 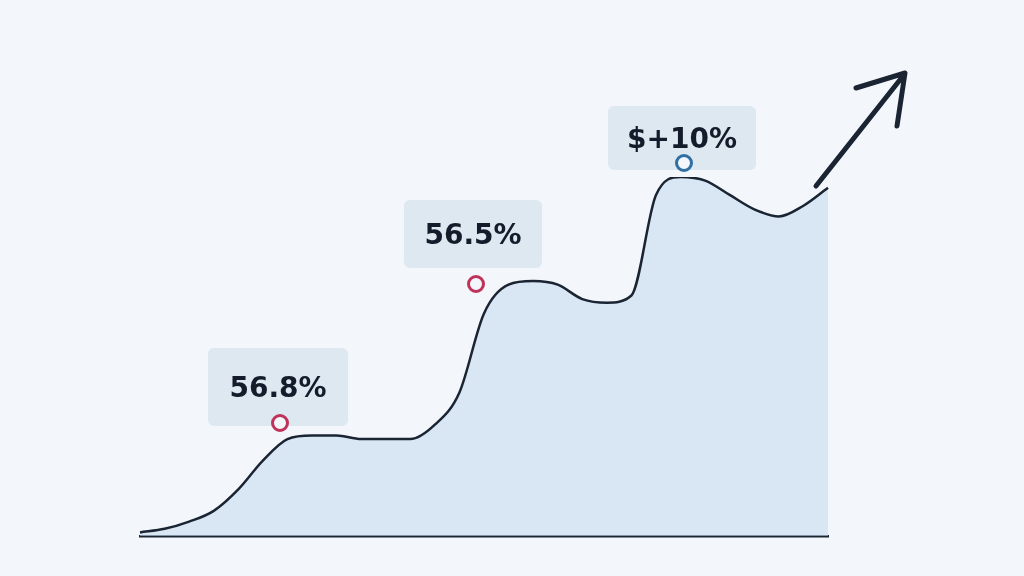 What do you see at coordinates (682, 138) in the screenshot?
I see `text: $+10%` at bounding box center [682, 138].